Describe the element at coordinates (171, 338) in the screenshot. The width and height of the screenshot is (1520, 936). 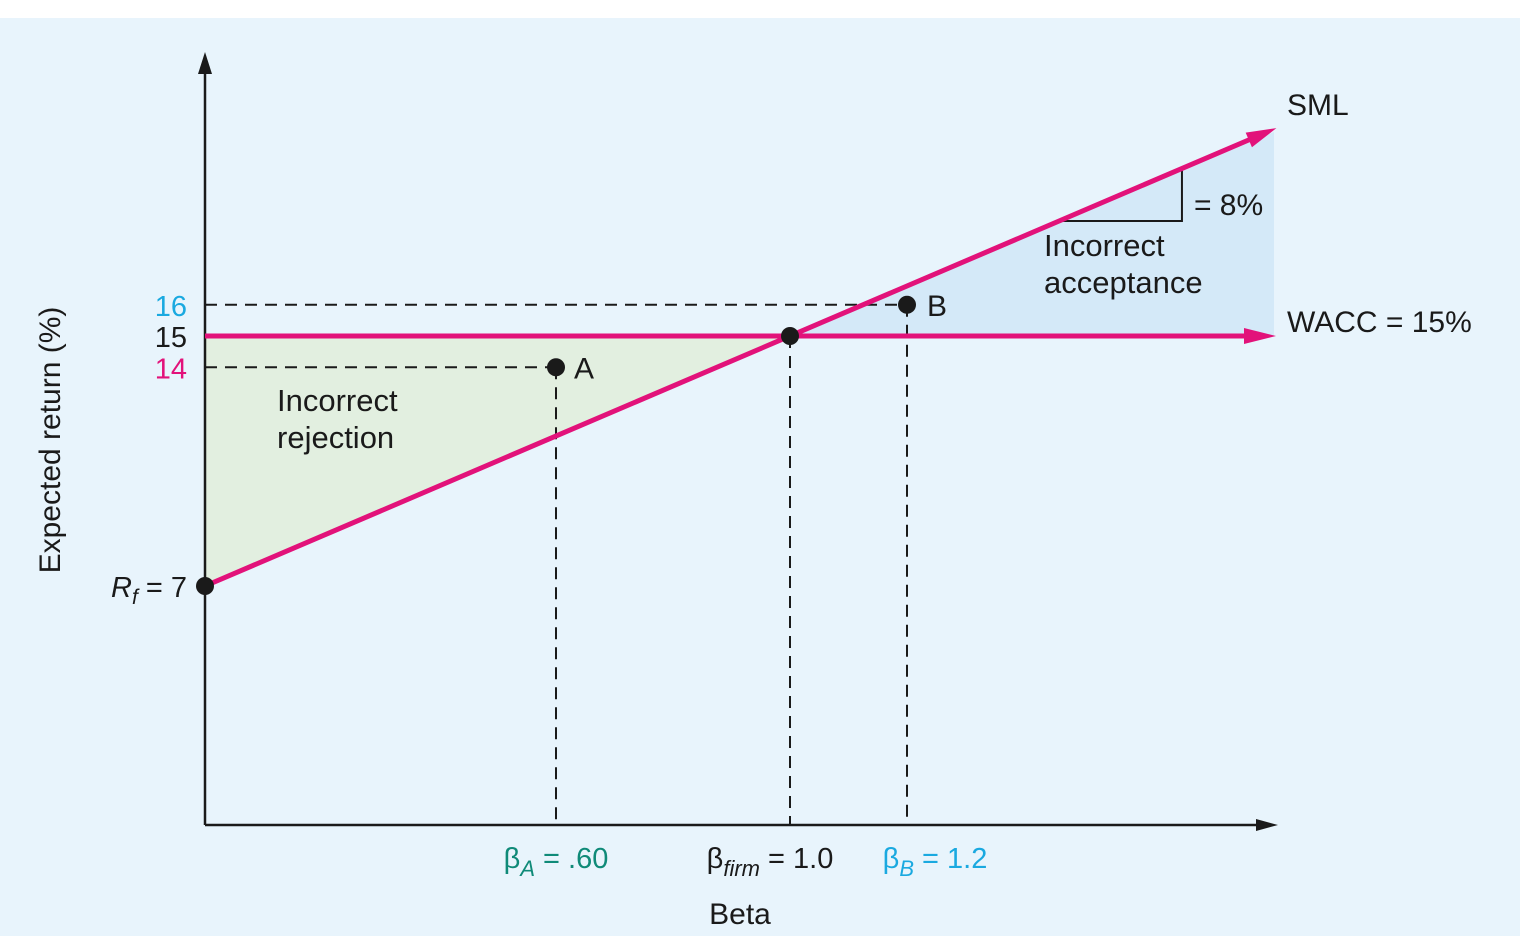
I see `y-tick-label-15: 15` at that location.